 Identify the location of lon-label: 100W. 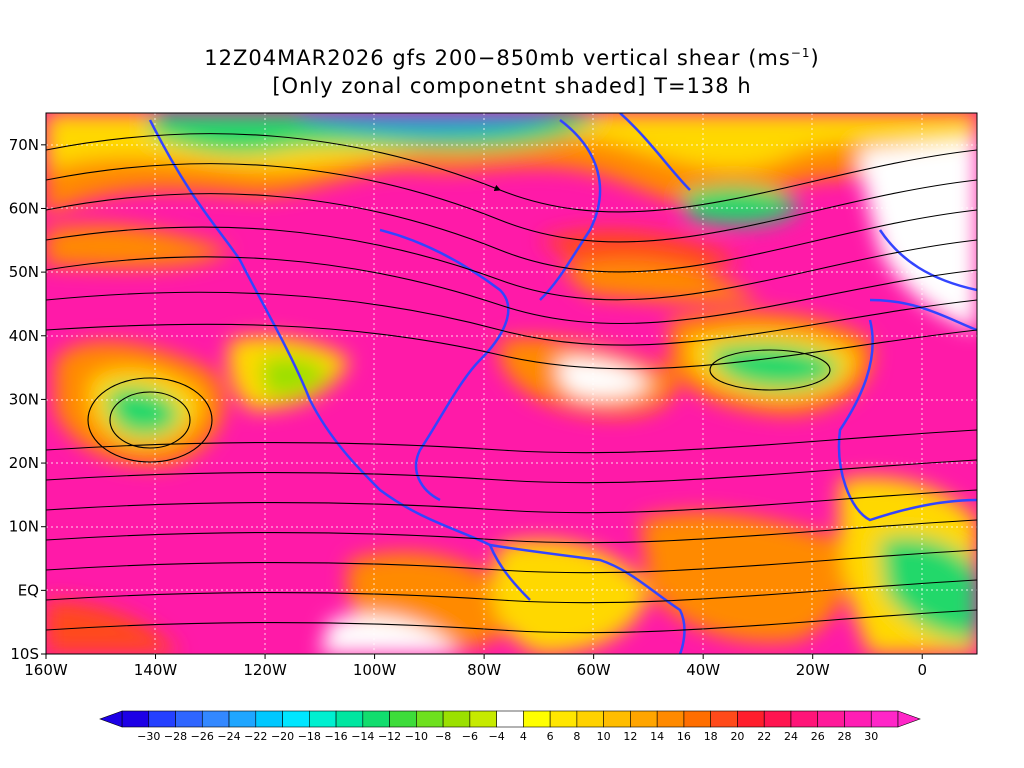
(375, 670).